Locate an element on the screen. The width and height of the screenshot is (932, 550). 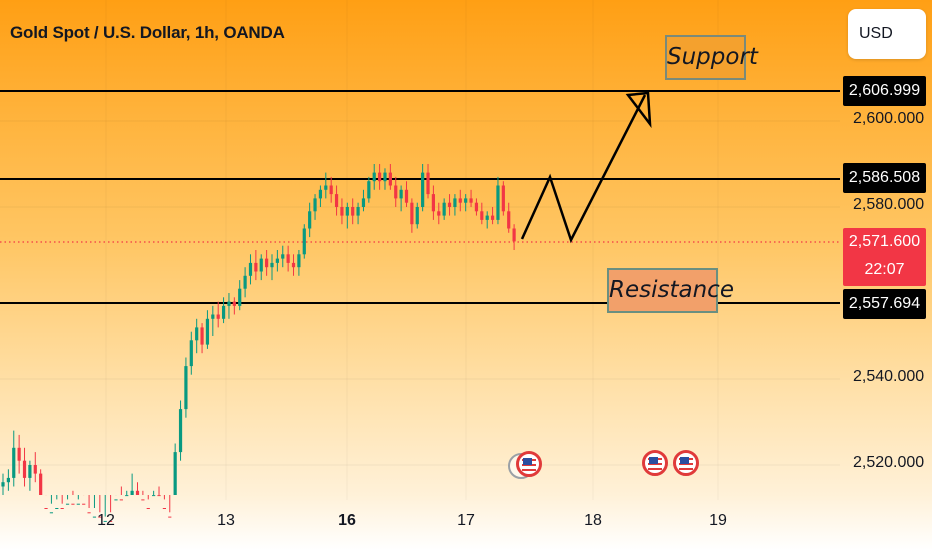
symbol-title: Gold Spot / U.S. Dollar, 1h, OANDA is located at coordinates (147, 32).